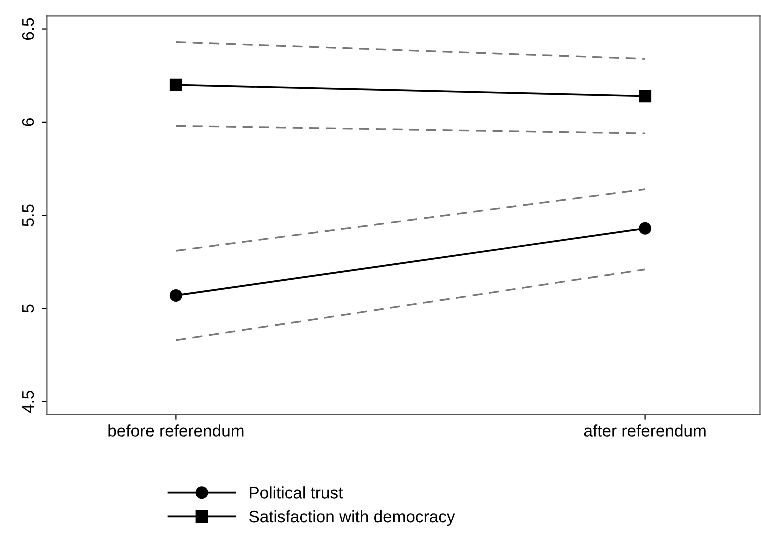 The height and width of the screenshot is (541, 761). What do you see at coordinates (352, 518) in the screenshot?
I see `legend-label: Satisfaction with democracy` at bounding box center [352, 518].